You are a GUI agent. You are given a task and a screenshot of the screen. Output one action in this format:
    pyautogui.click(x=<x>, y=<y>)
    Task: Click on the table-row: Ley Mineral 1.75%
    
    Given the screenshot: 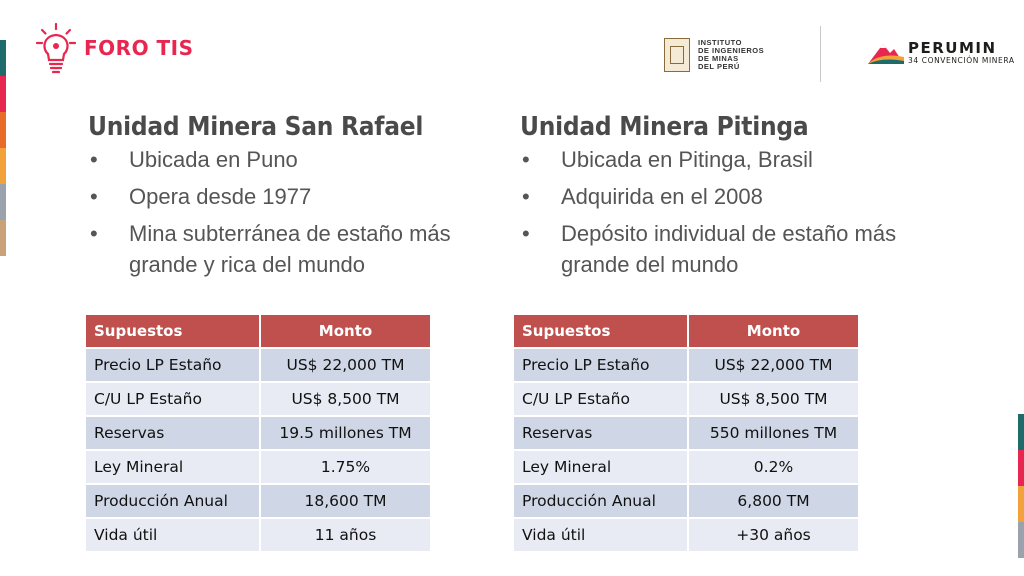 What is the action you would take?
    pyautogui.click(x=258, y=467)
    